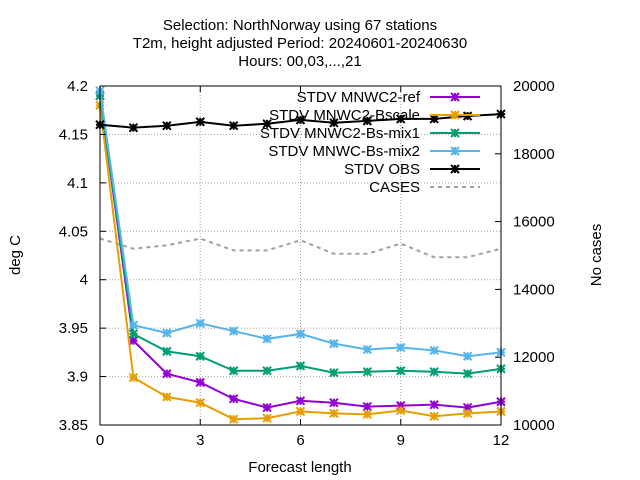 The width and height of the screenshot is (640, 480). What do you see at coordinates (84, 280) in the screenshot?
I see `y-tick-label: 4` at bounding box center [84, 280].